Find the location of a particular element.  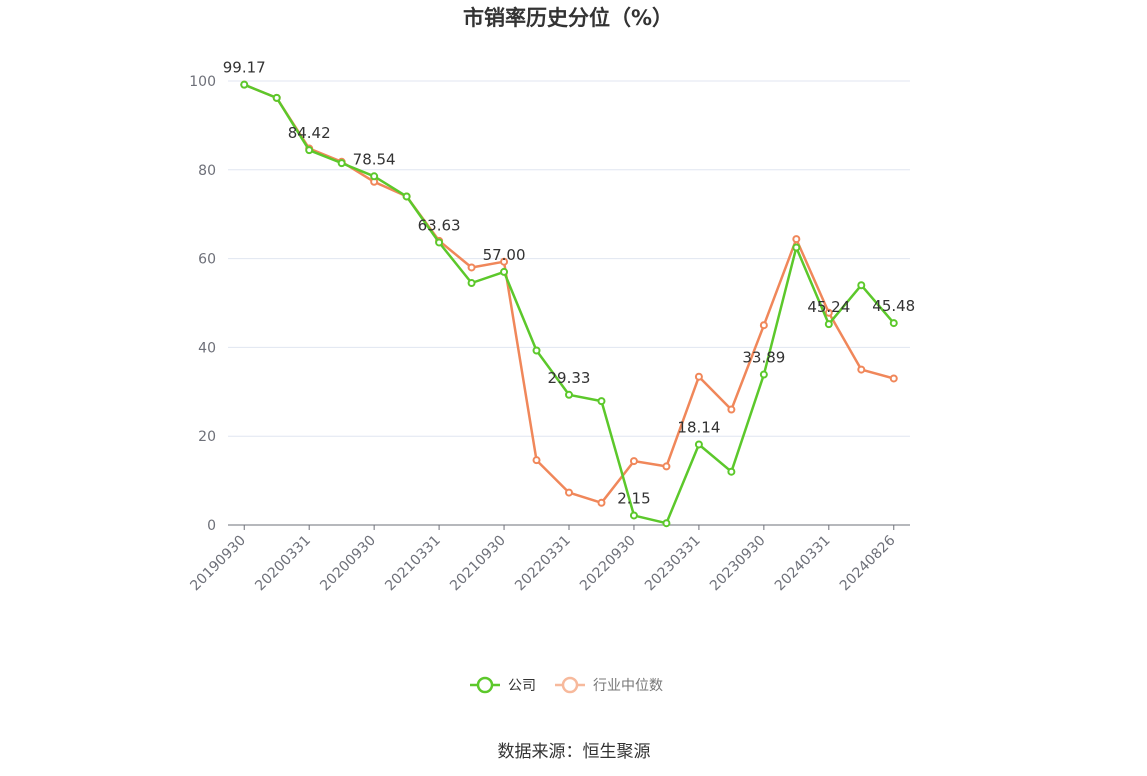

data-label: 78.54 is located at coordinates (374, 159).